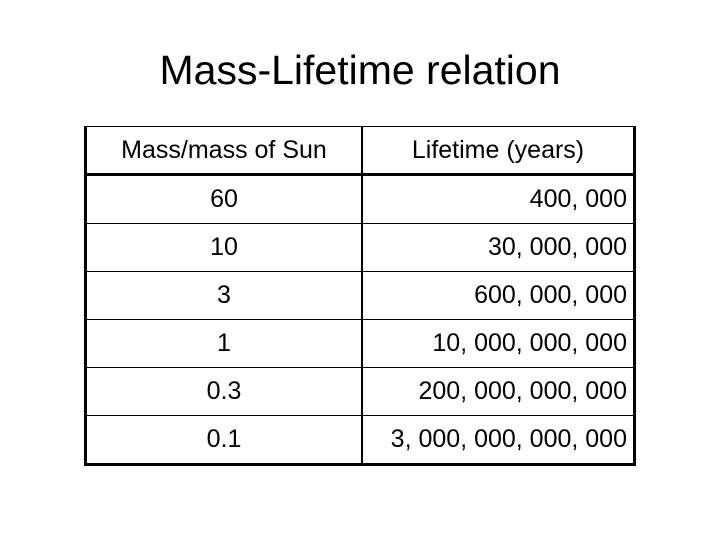 This screenshot has width=720, height=540. What do you see at coordinates (498, 343) in the screenshot?
I see `table-cell: 10, 000, 000, 000` at bounding box center [498, 343].